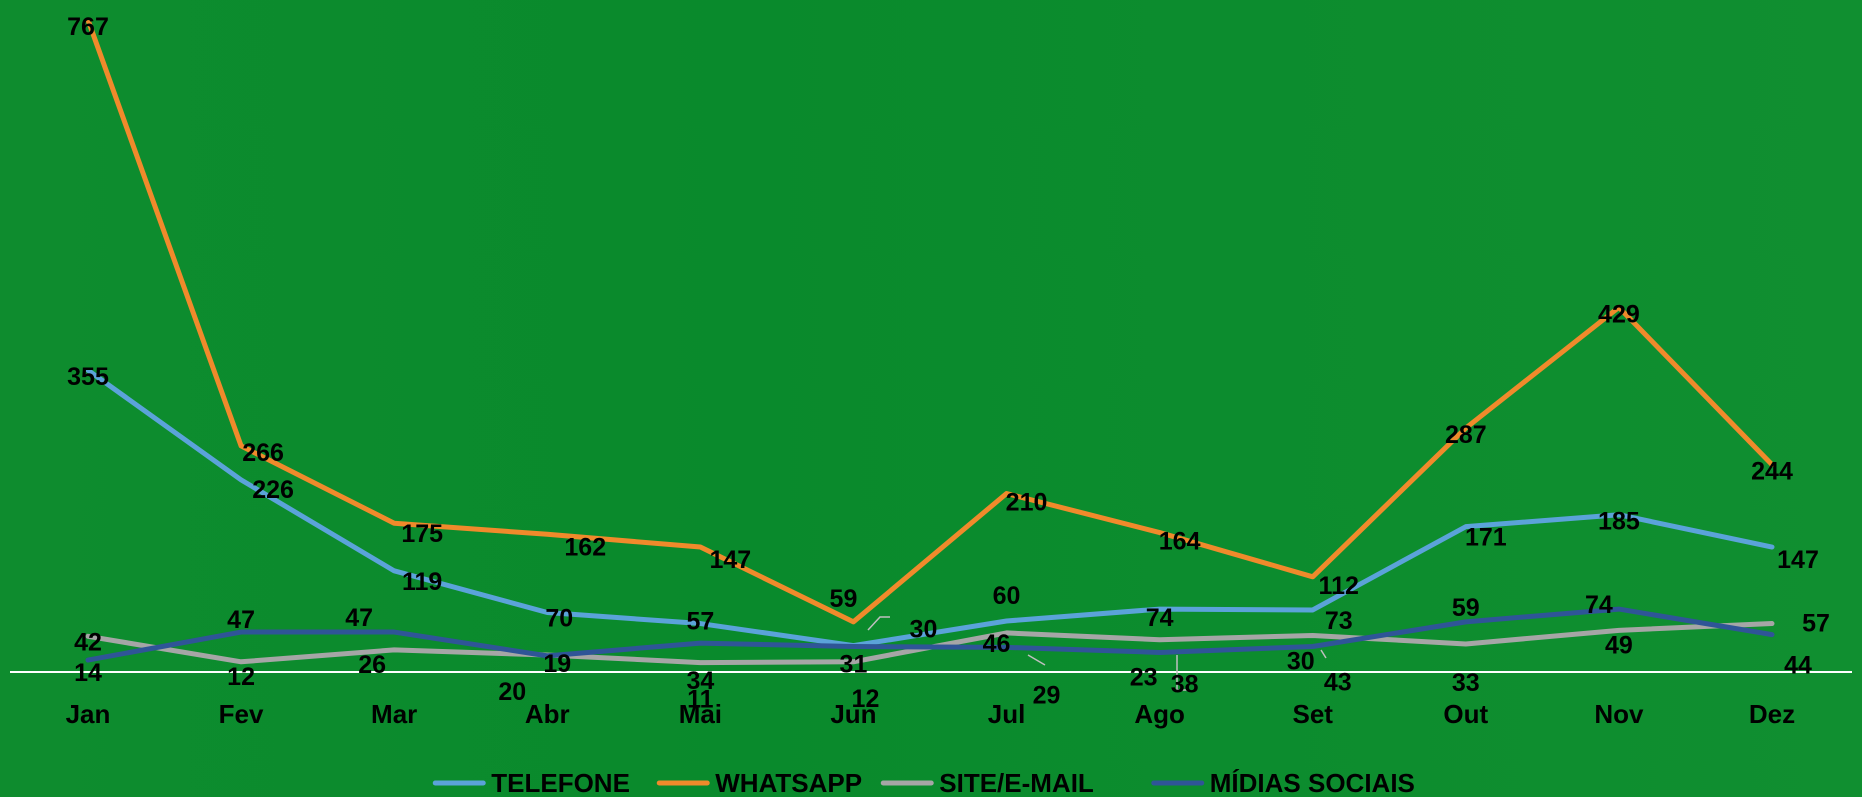 The image size is (1862, 797). Describe the element at coordinates (1339, 621) in the screenshot. I see `data-label: 73` at that location.